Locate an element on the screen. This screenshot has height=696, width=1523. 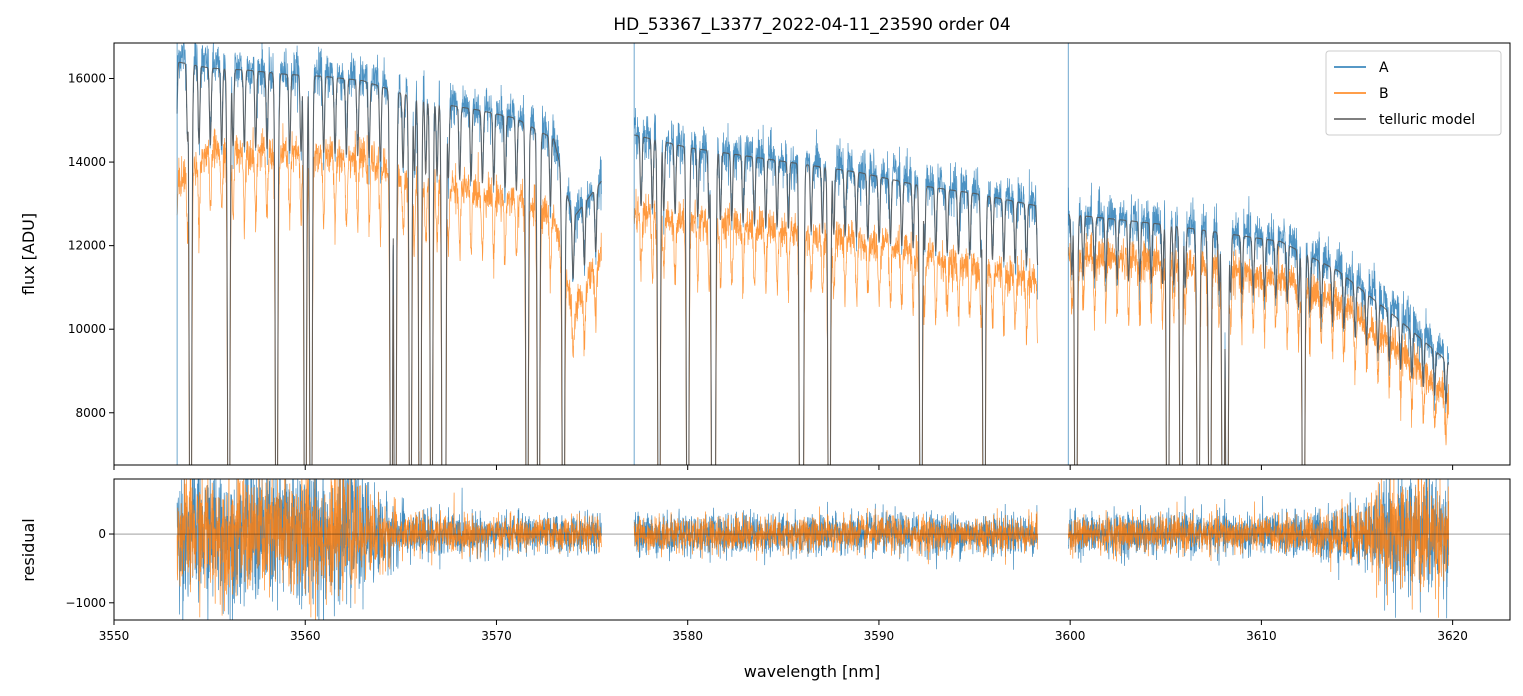
flux-y-tick-label: 16000 is located at coordinates (87, 79).